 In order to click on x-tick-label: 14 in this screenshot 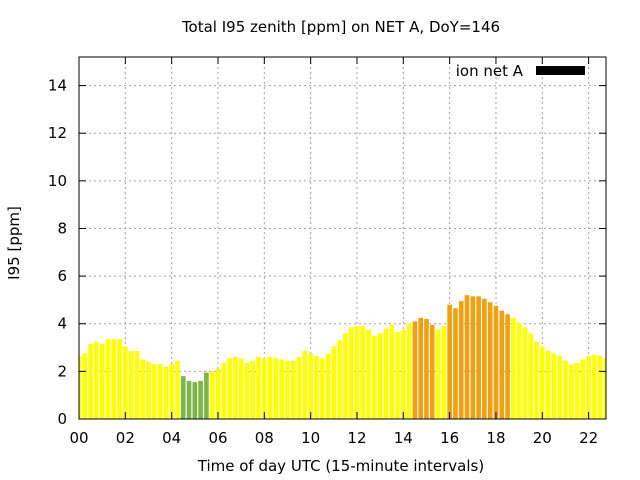, I will do `click(403, 438)`.